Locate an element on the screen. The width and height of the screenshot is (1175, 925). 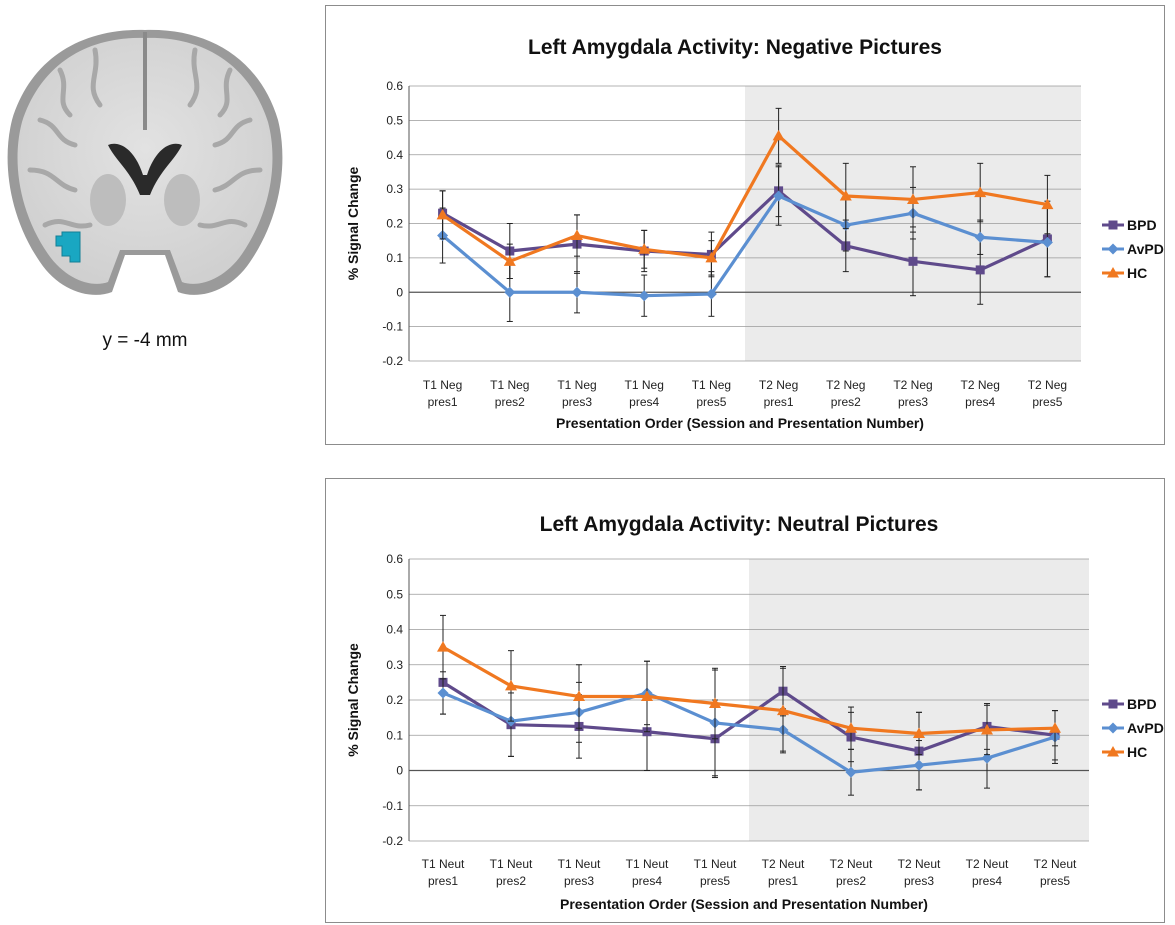
amygdala-roi-marker is located at coordinates (68, 247).